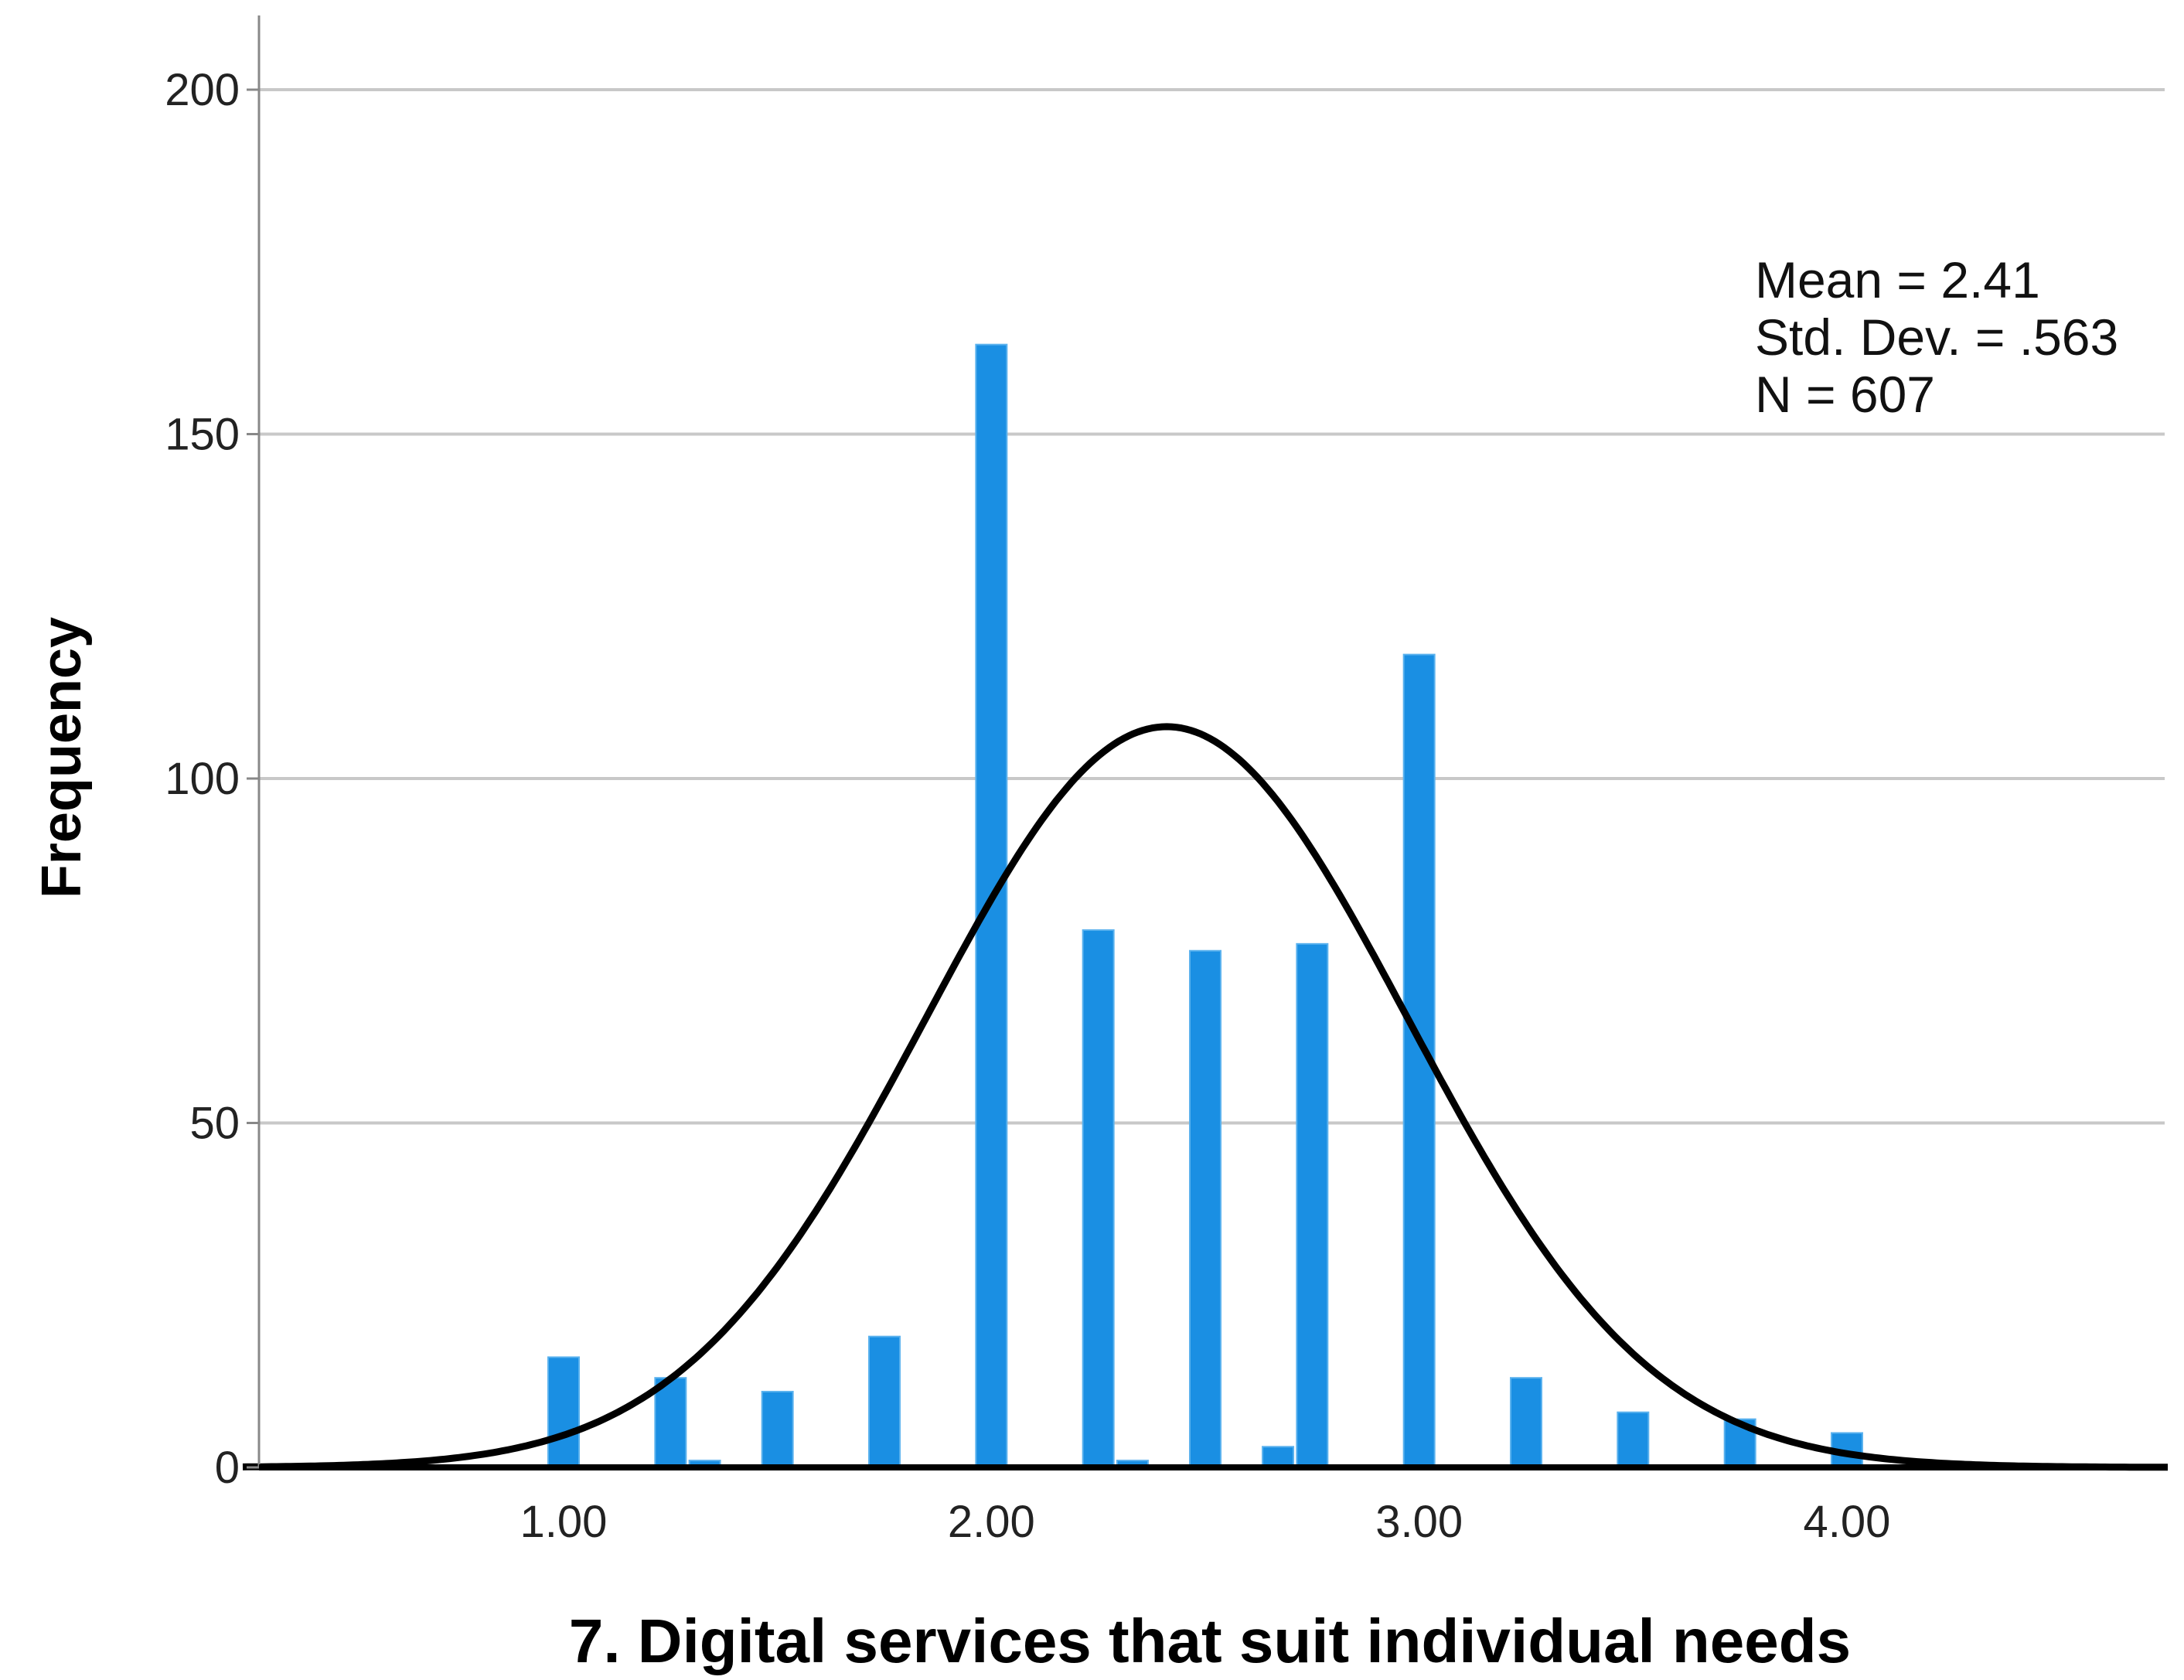  What do you see at coordinates (1897, 279) in the screenshot?
I see `stats-mean: Mean = 2.41` at bounding box center [1897, 279].